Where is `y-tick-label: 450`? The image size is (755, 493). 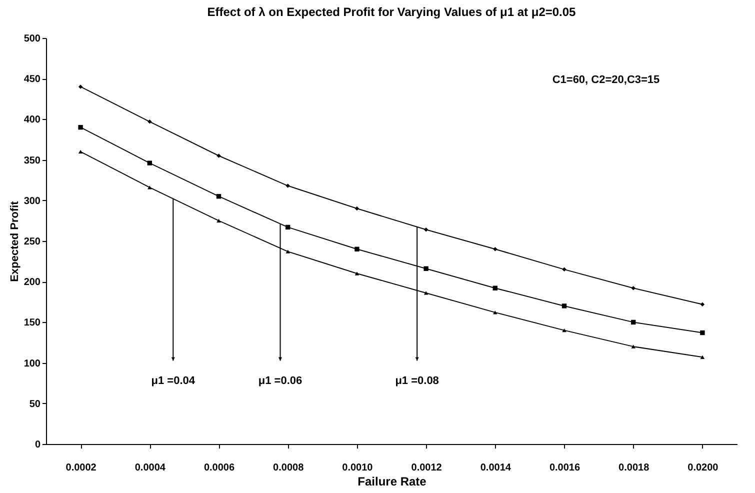 y-tick-label: 450 is located at coordinates (32, 80).